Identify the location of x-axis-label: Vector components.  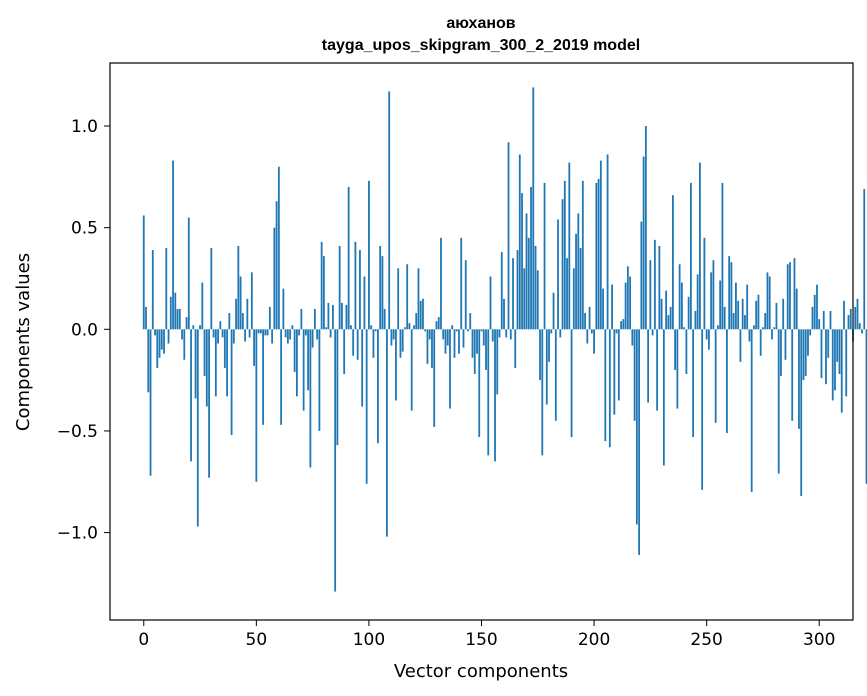
(481, 671).